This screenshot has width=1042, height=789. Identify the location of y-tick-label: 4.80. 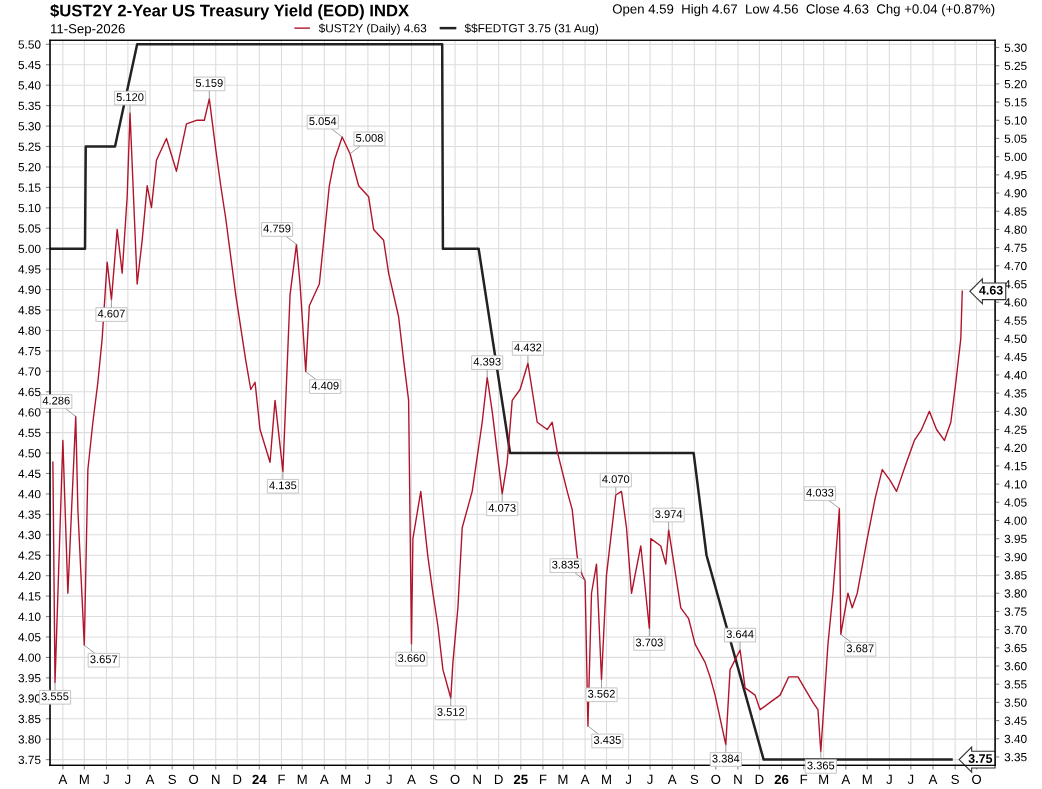
(29, 330).